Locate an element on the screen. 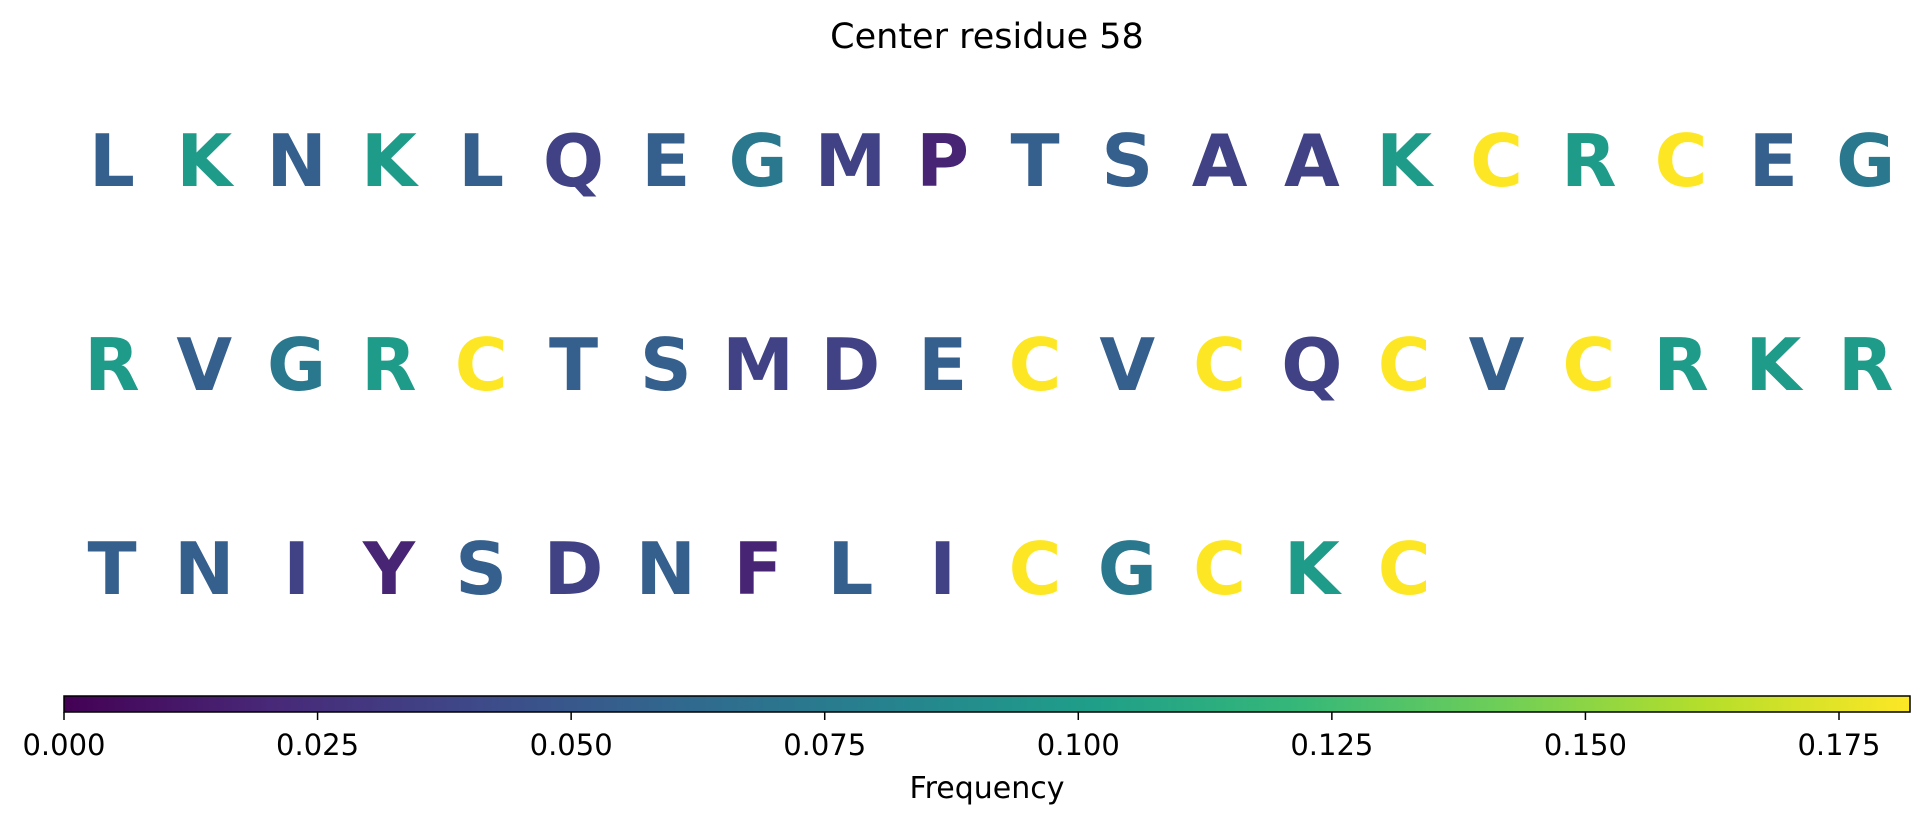  residue-letter-r1-c7: E is located at coordinates (665, 161).